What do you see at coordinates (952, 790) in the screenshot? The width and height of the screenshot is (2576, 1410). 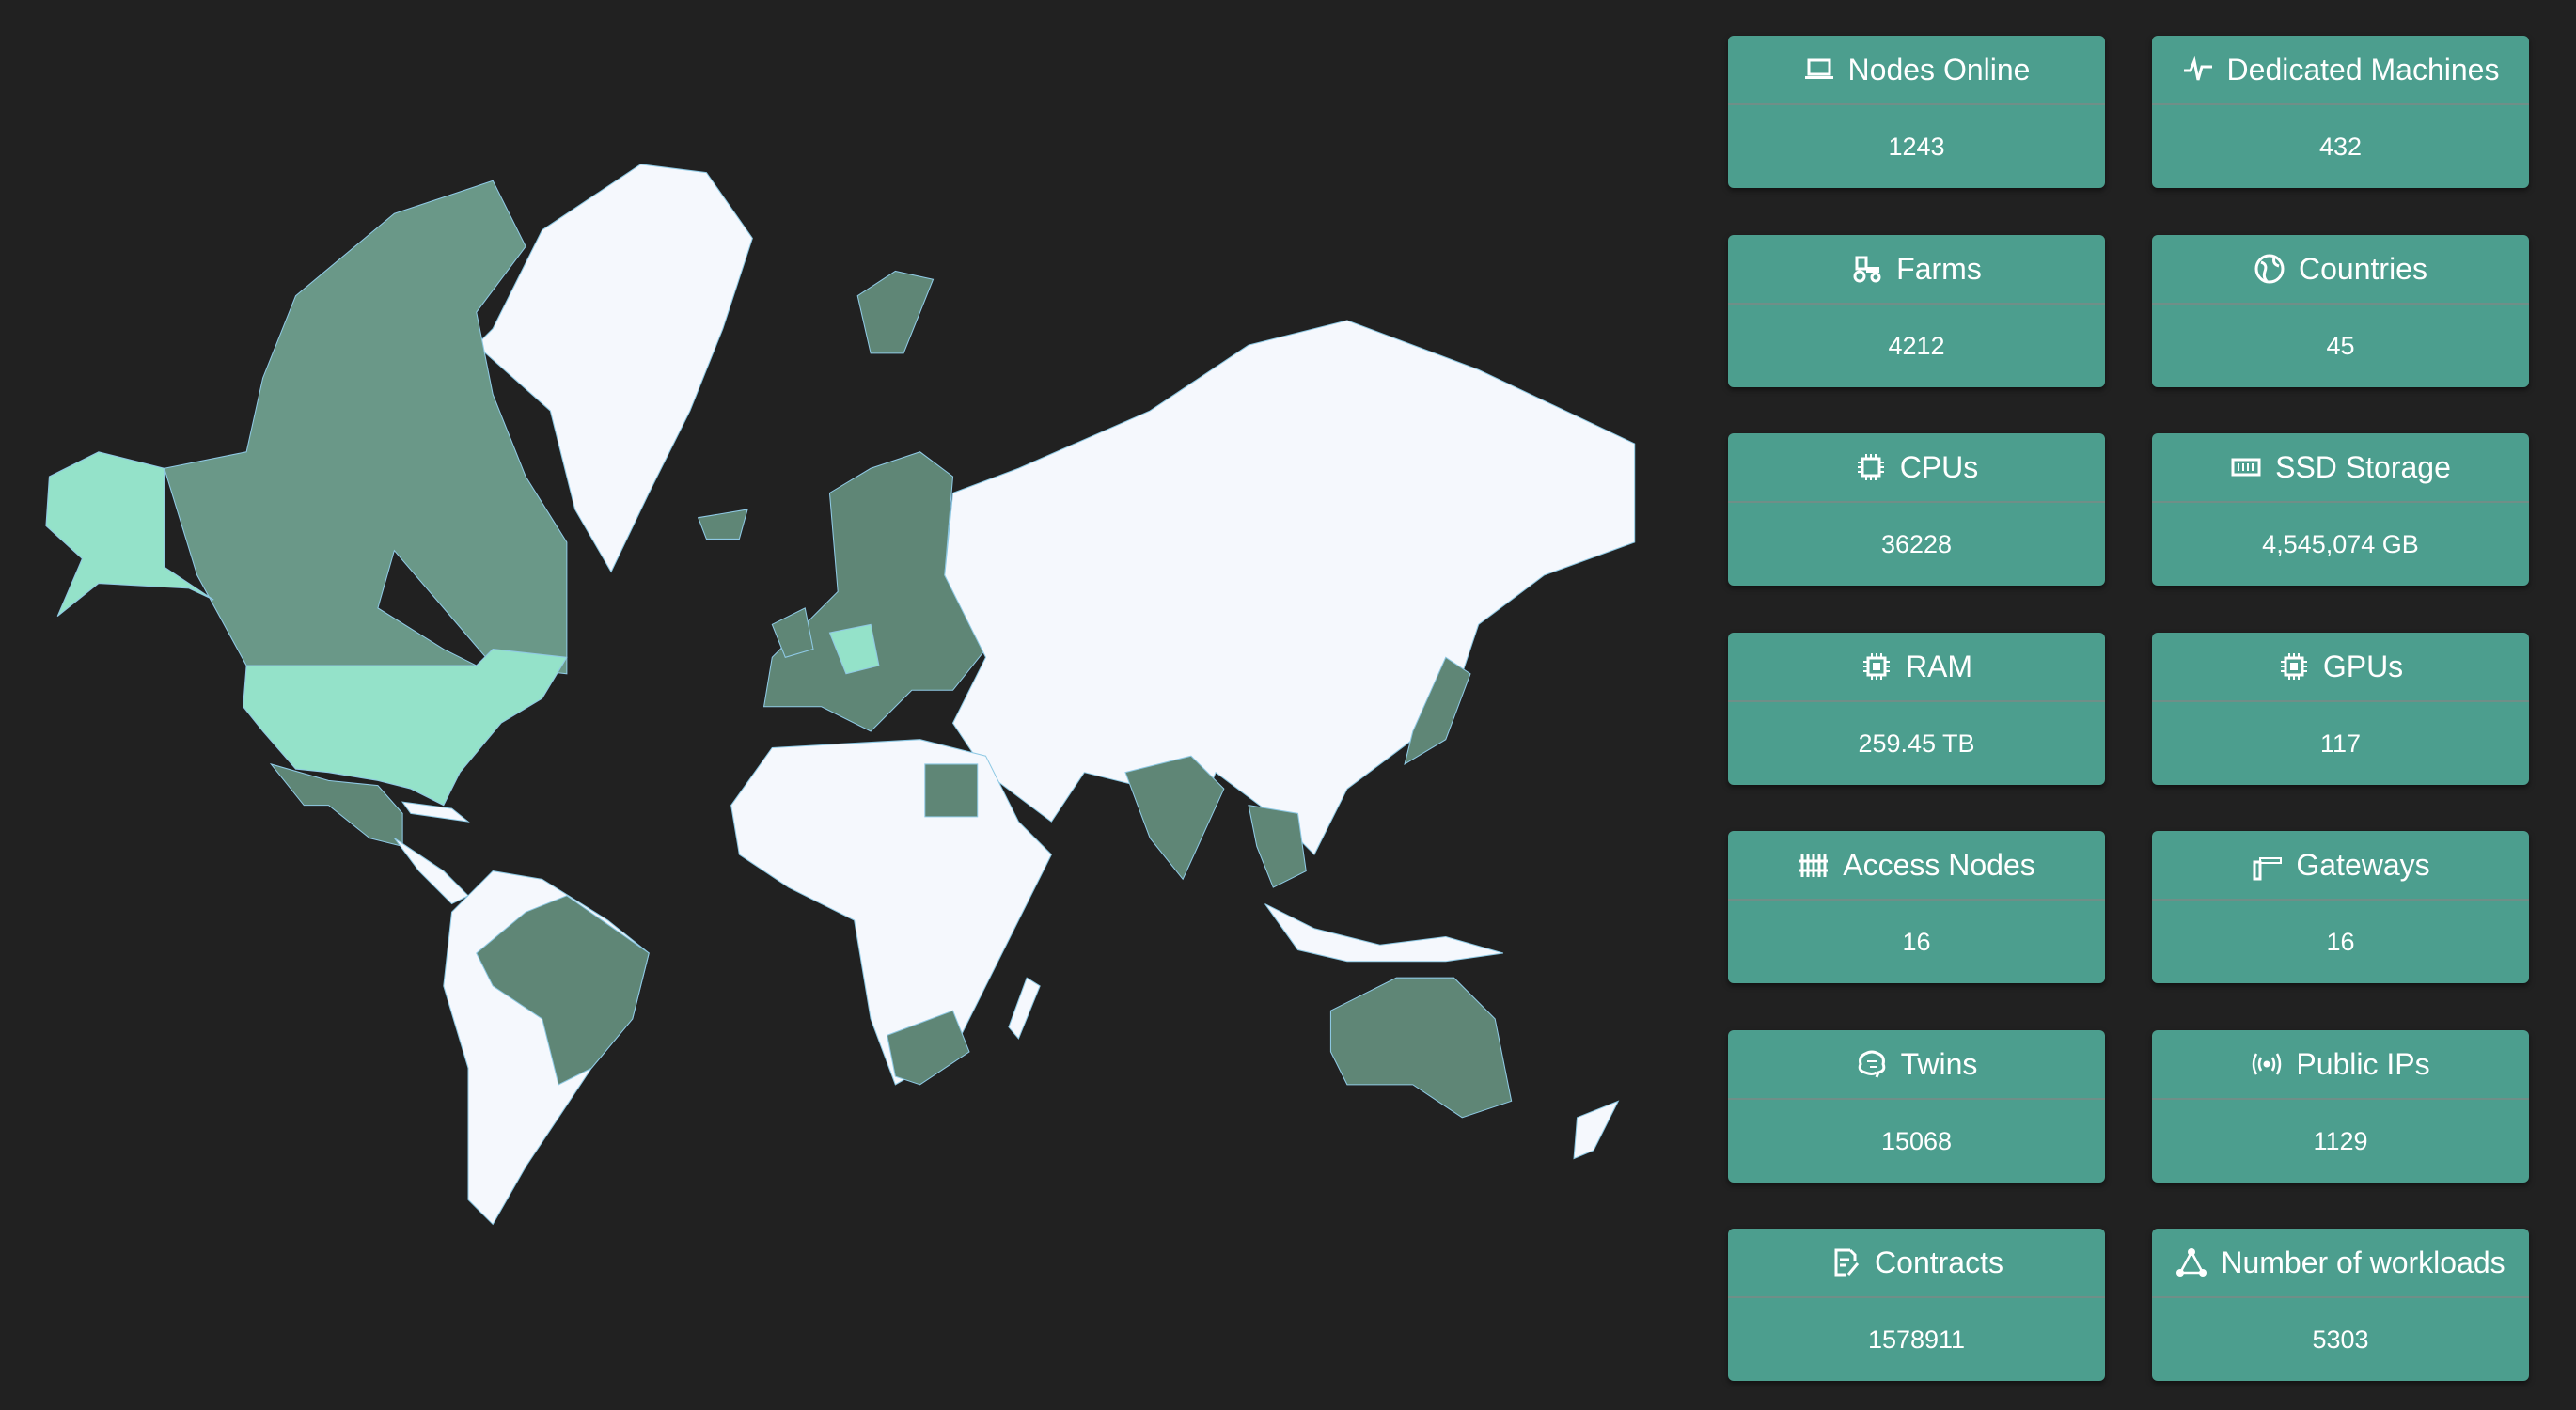 I see `egypt` at bounding box center [952, 790].